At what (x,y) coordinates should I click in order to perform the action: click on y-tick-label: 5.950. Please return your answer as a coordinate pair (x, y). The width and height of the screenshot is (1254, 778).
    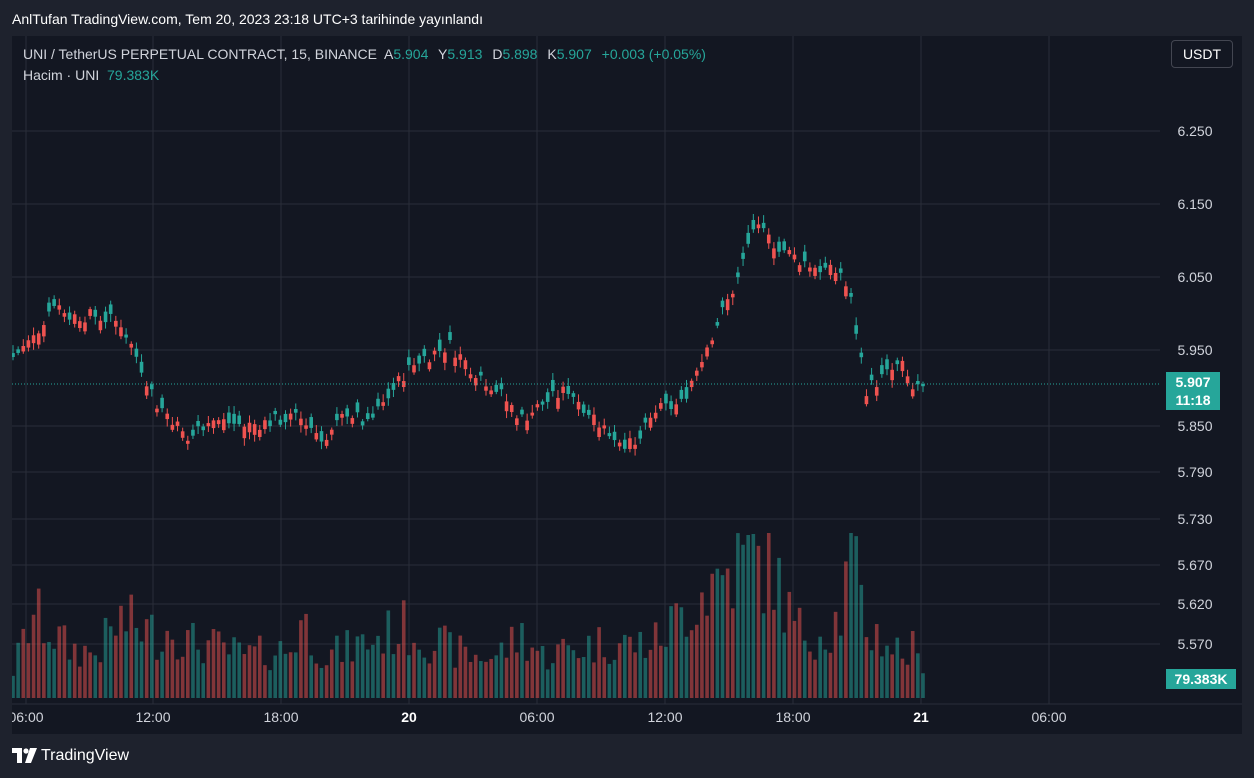
    Looking at the image, I should click on (1194, 350).